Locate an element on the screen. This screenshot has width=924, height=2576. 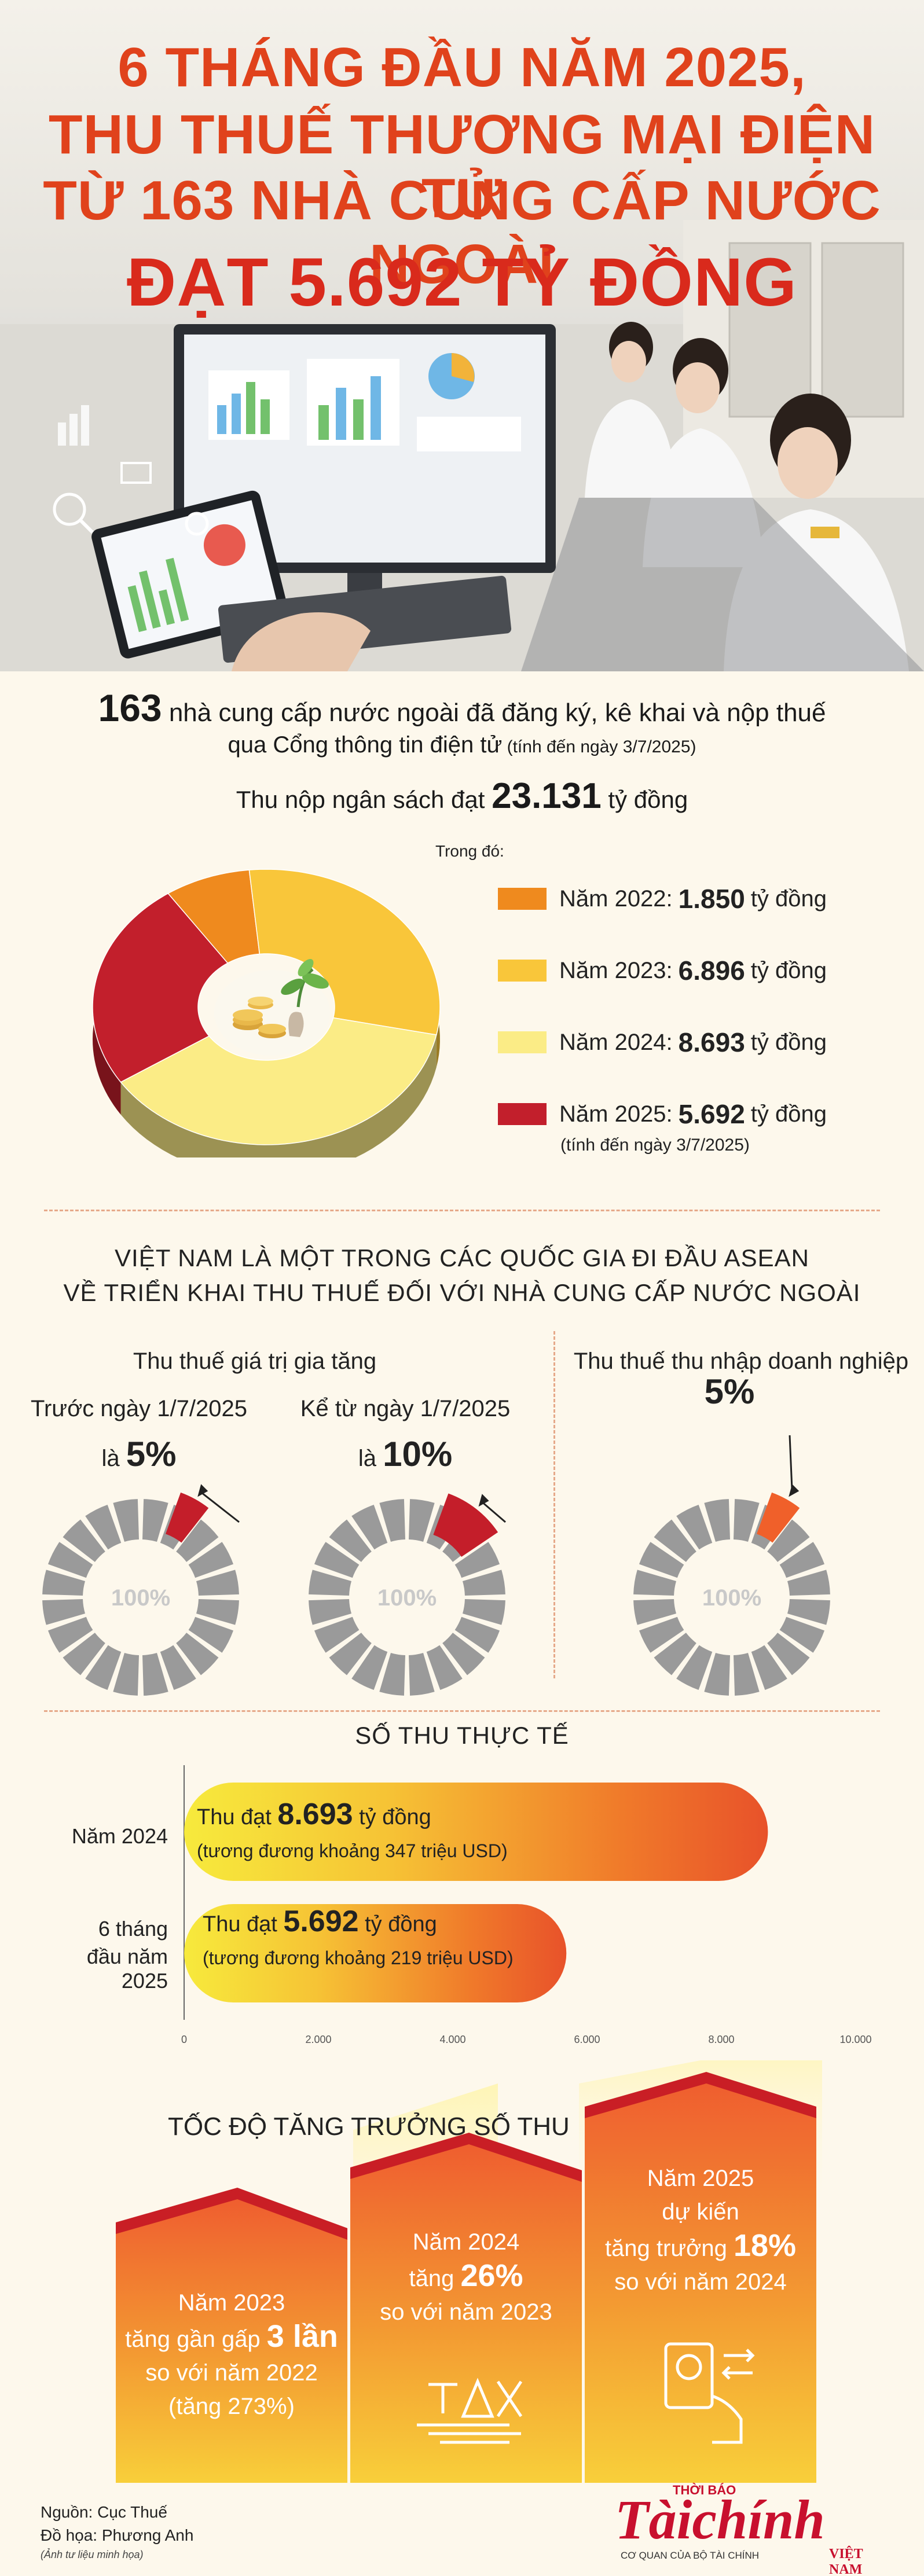
vat-after-rate-value: 10% is located at coordinates (418, 1454).